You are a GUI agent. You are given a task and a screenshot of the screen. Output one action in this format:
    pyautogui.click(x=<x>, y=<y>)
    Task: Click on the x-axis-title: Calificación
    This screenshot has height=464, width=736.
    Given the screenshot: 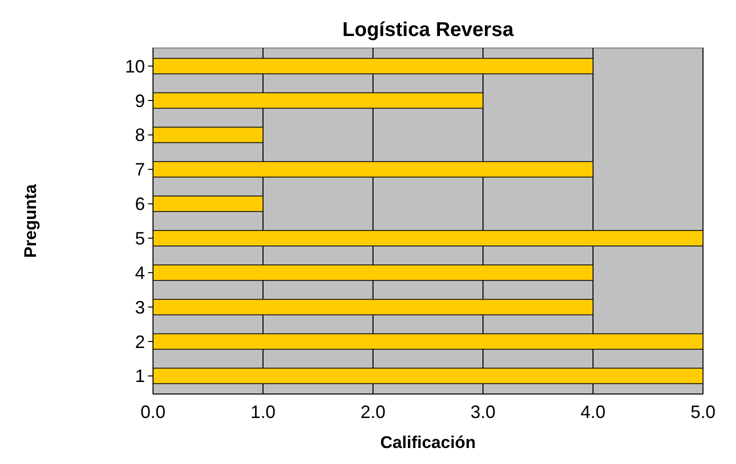 What is the action you would take?
    pyautogui.click(x=428, y=442)
    